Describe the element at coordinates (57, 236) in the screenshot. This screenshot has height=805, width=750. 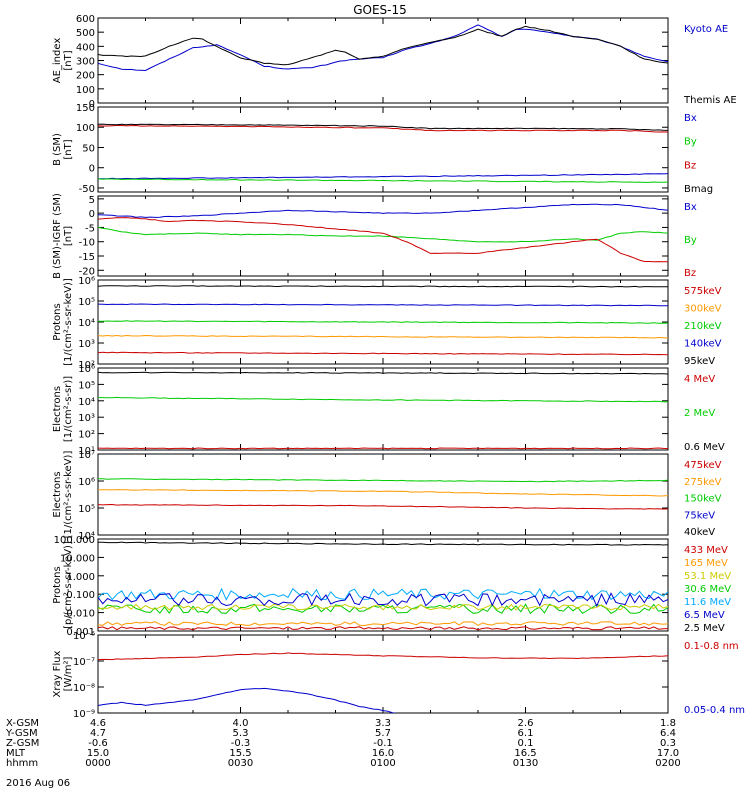
I see `y-axis-label: B (SM)-IGRF (SM)` at that location.